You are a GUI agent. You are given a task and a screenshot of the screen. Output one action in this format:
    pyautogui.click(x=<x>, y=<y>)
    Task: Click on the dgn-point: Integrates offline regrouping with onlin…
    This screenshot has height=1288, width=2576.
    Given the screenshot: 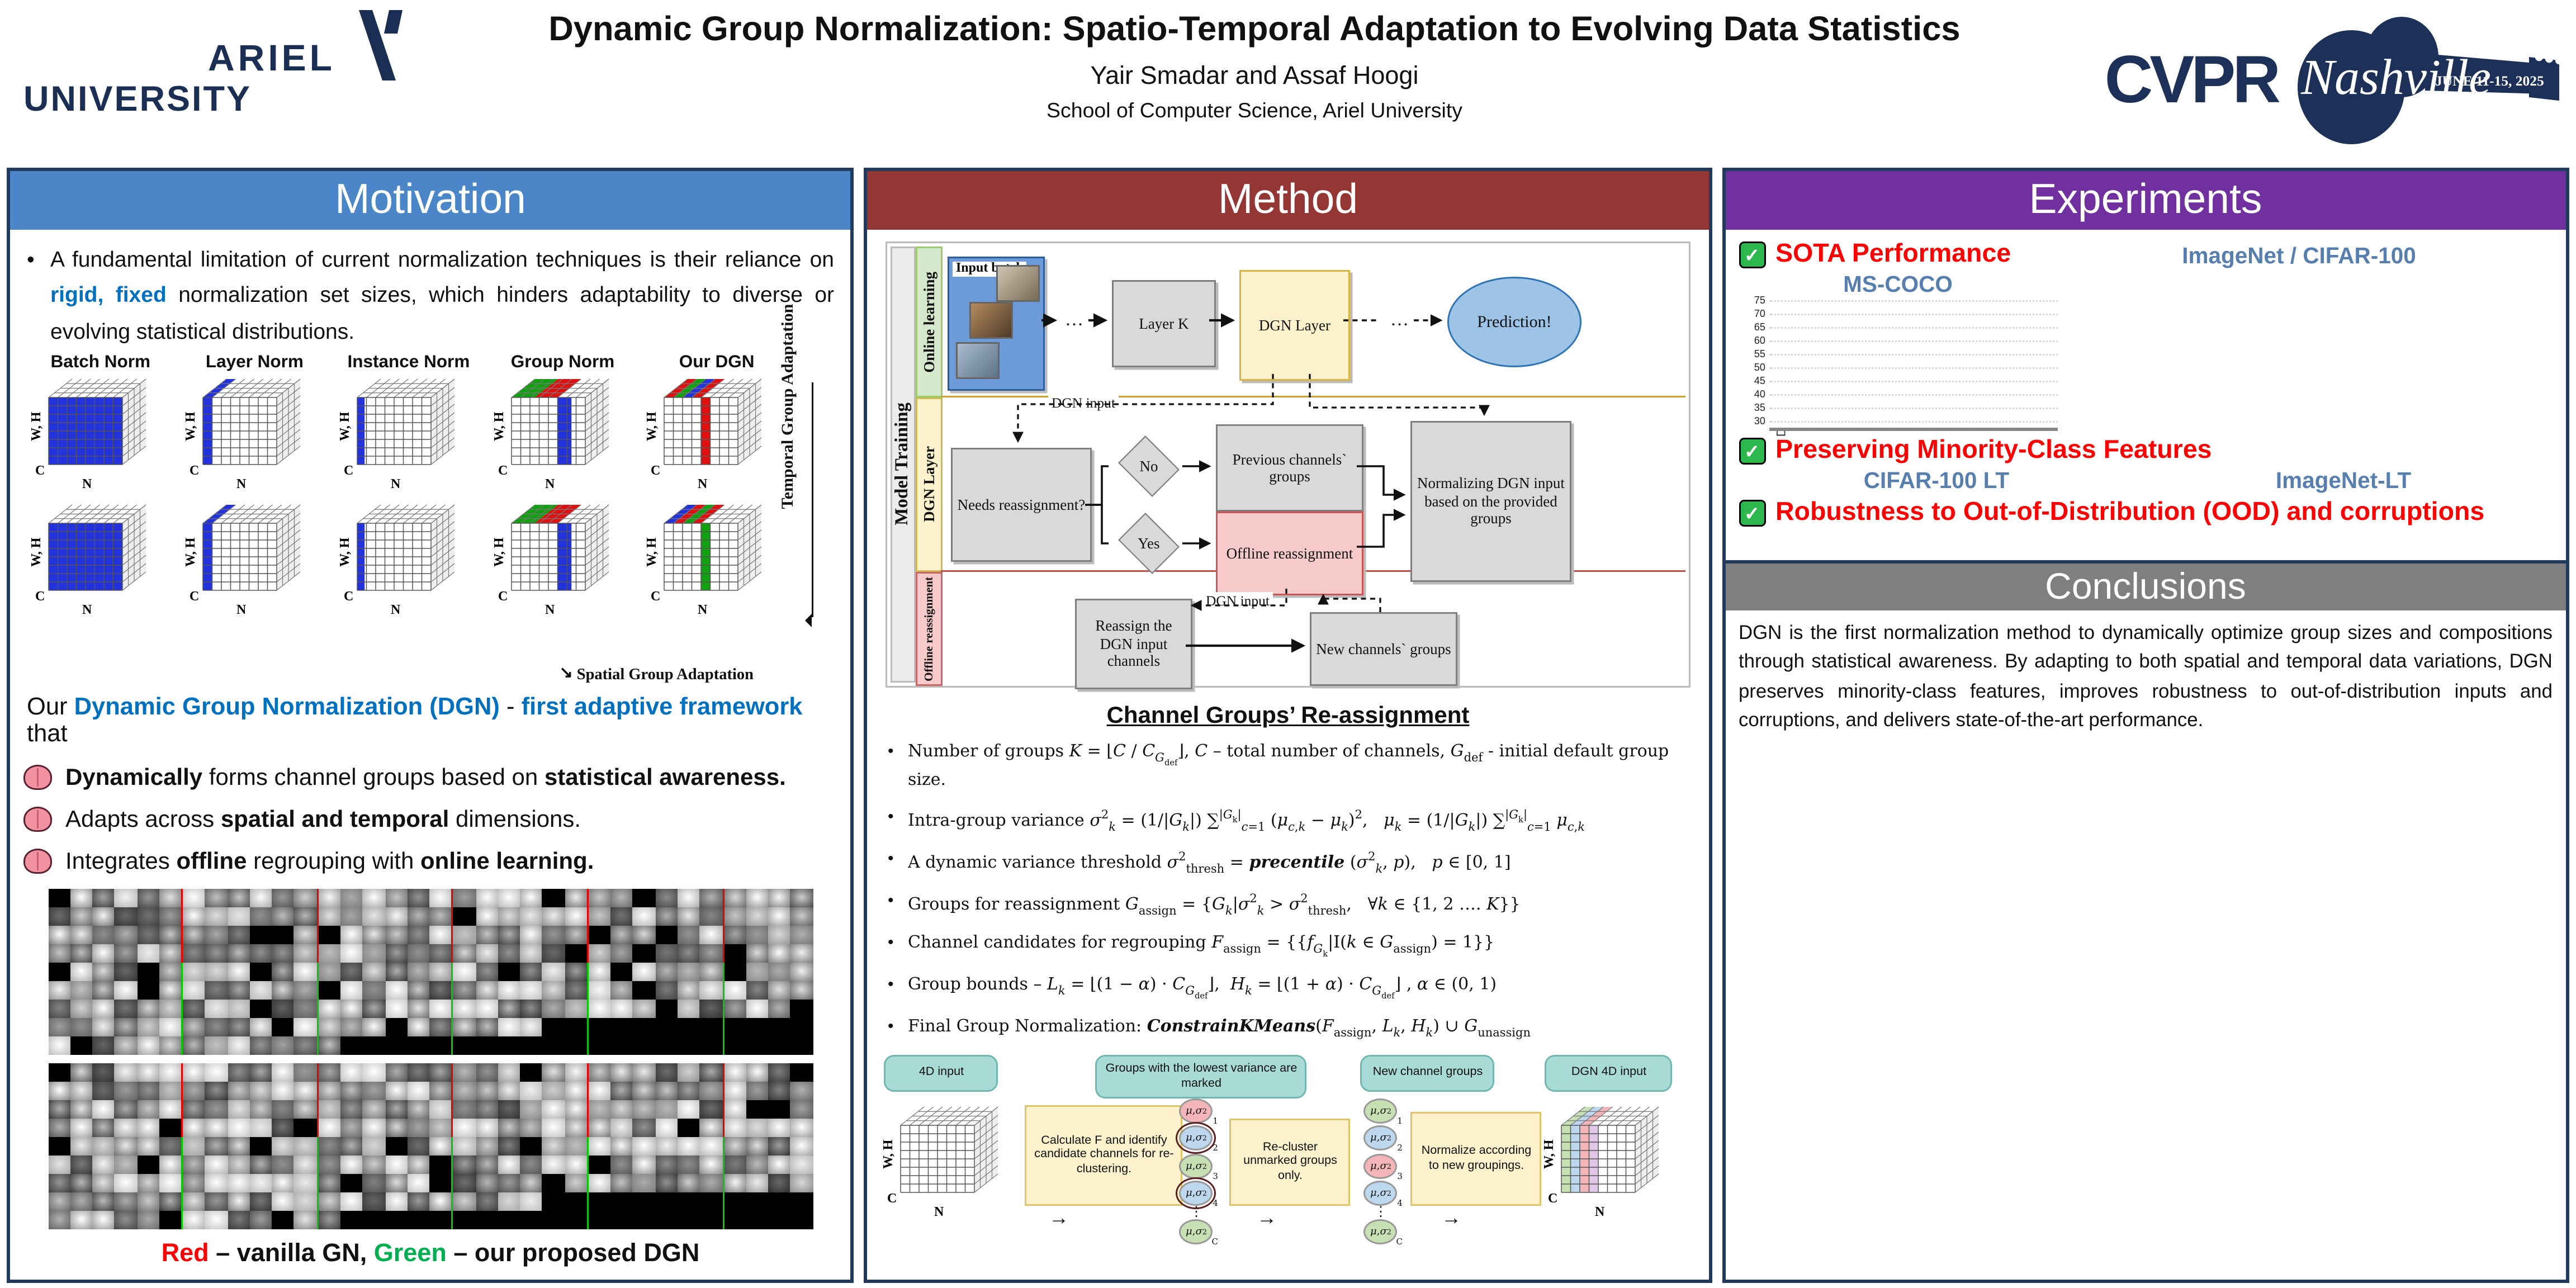 What is the action you would take?
    pyautogui.click(x=430, y=860)
    